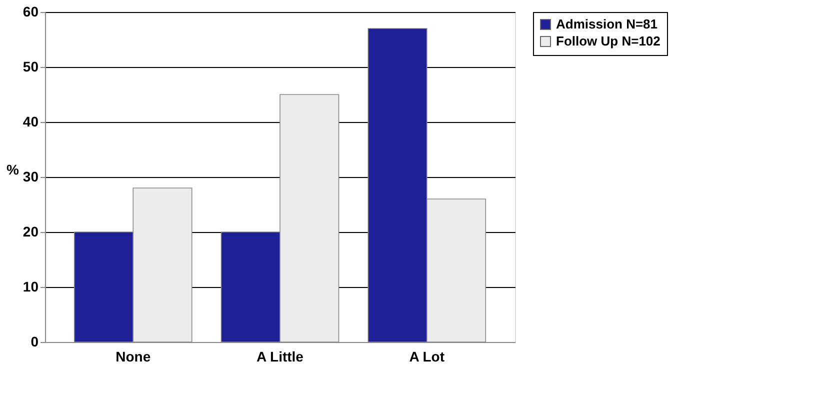 The height and width of the screenshot is (400, 836). What do you see at coordinates (30, 12) in the screenshot?
I see `y-tick-label: 60` at bounding box center [30, 12].